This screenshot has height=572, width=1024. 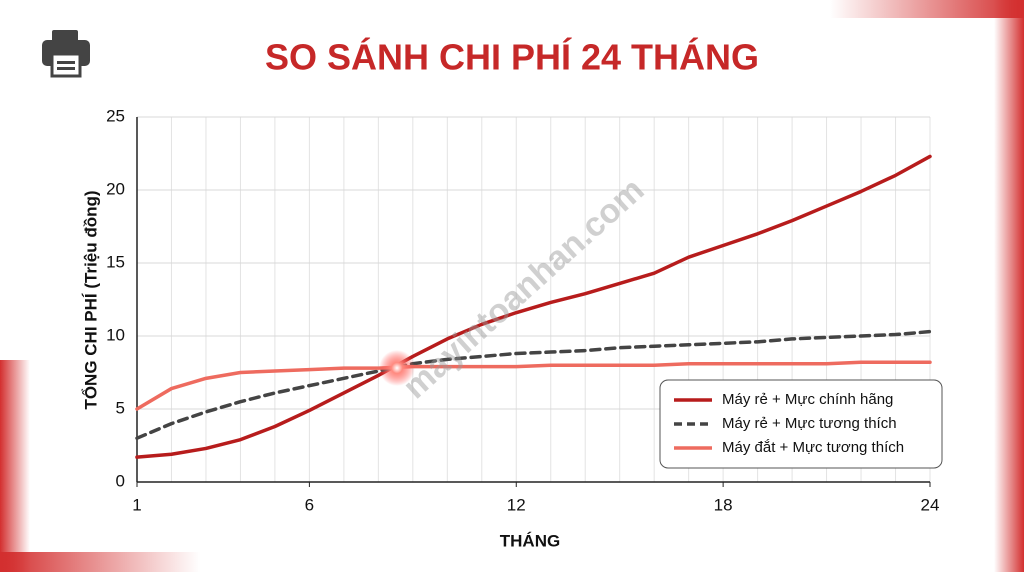 I want to click on y-tick-label: 25, so click(x=115, y=115).